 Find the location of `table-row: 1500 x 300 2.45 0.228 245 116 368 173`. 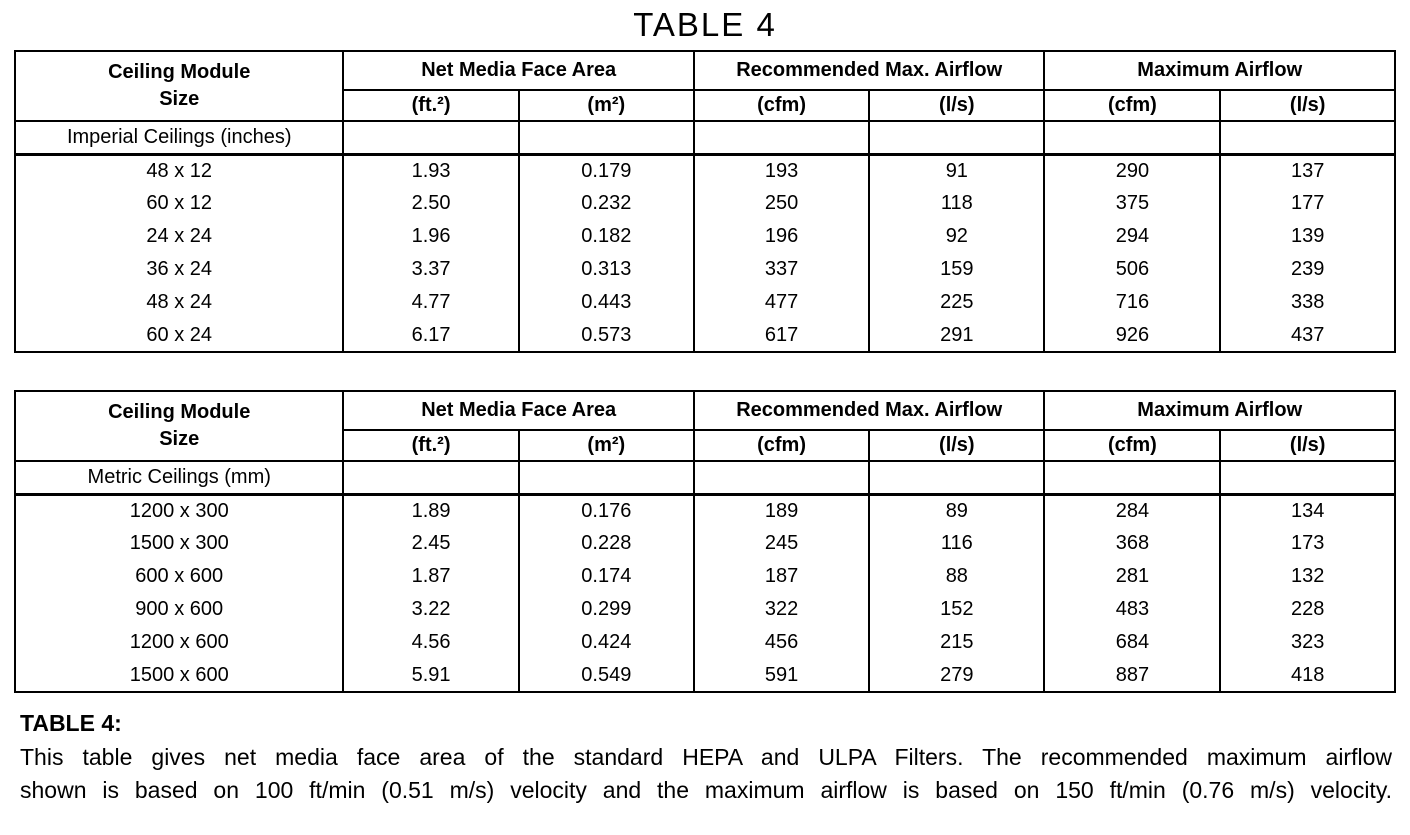

table-row: 1500 x 300 2.45 0.228 245 116 368 173 is located at coordinates (704, 543).